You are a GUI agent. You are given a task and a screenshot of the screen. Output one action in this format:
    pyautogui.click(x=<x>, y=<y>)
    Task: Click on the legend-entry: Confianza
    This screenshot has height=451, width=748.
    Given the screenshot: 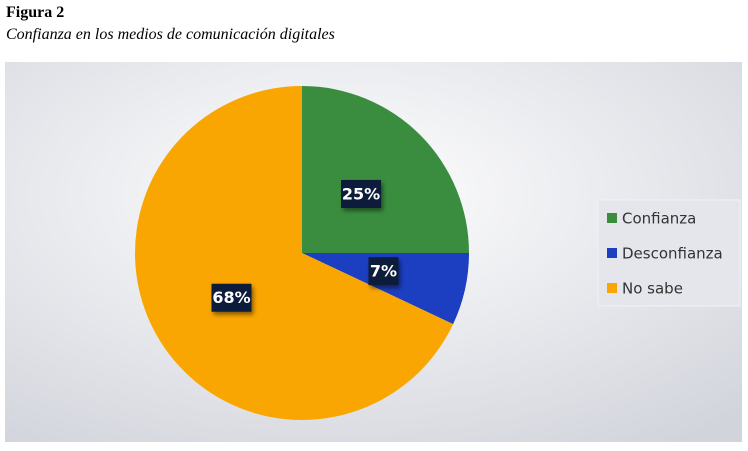 What is the action you would take?
    pyautogui.click(x=659, y=219)
    